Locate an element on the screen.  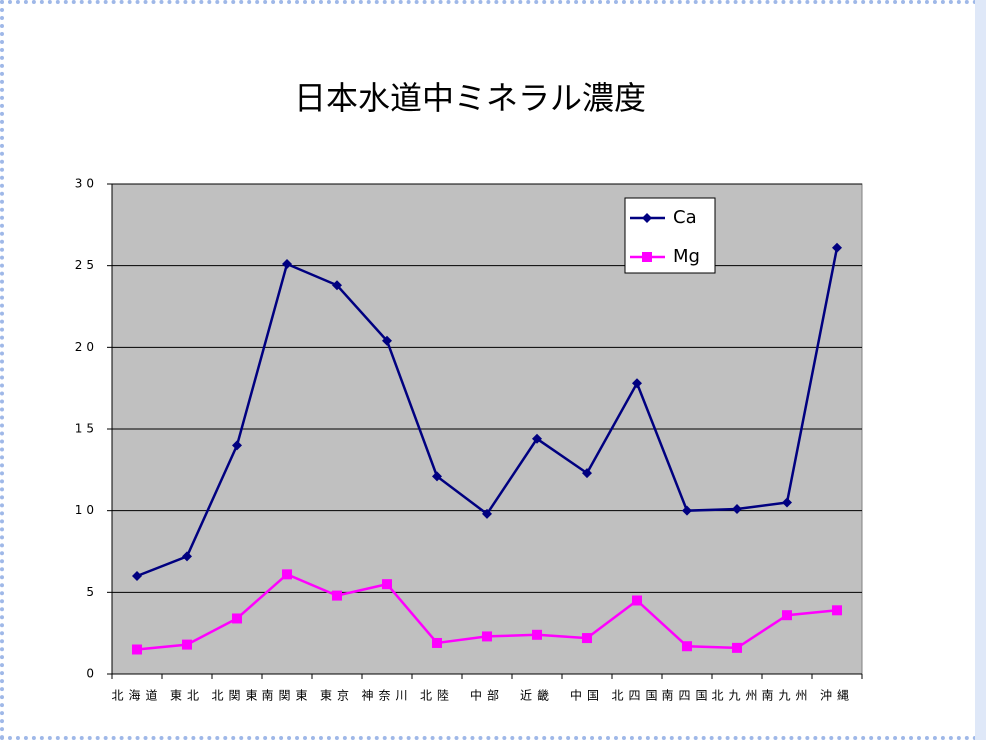
legend-label: Ca is located at coordinates (685, 217).